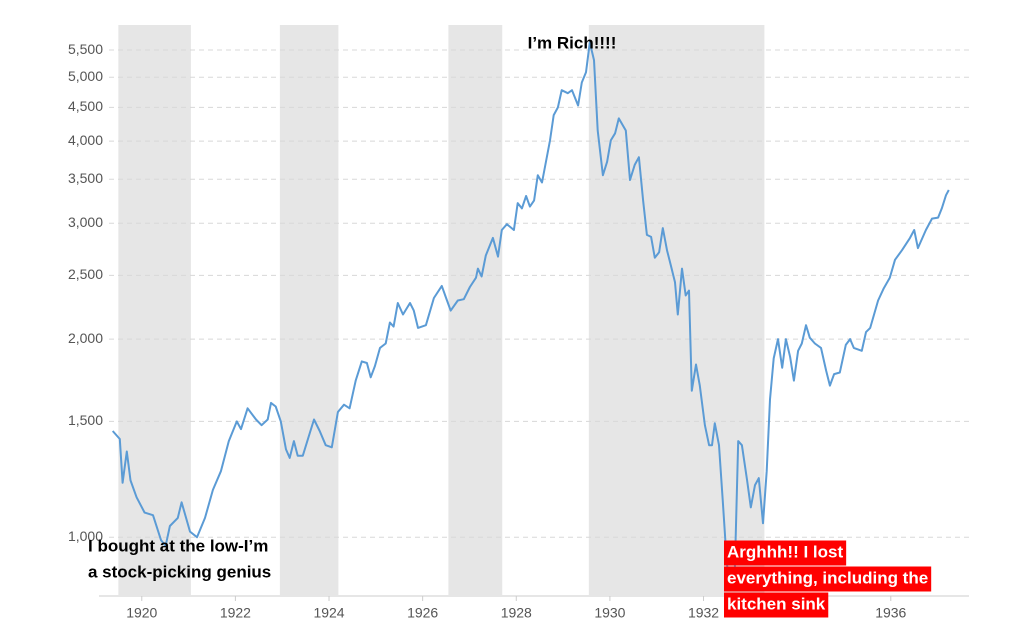 Image resolution: width=1024 pixels, height=639 pixels. I want to click on x-tick-label: 1922, so click(235, 613).